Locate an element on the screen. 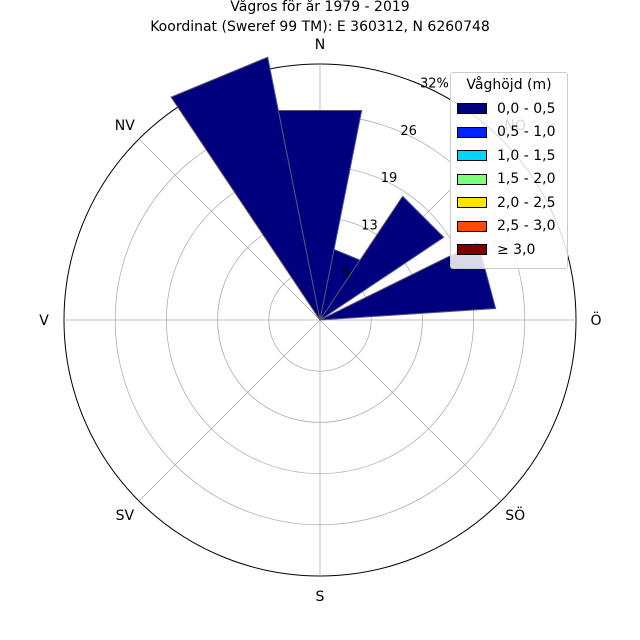  legend-entry: 0,5 - 1,0 is located at coordinates (509, 133).